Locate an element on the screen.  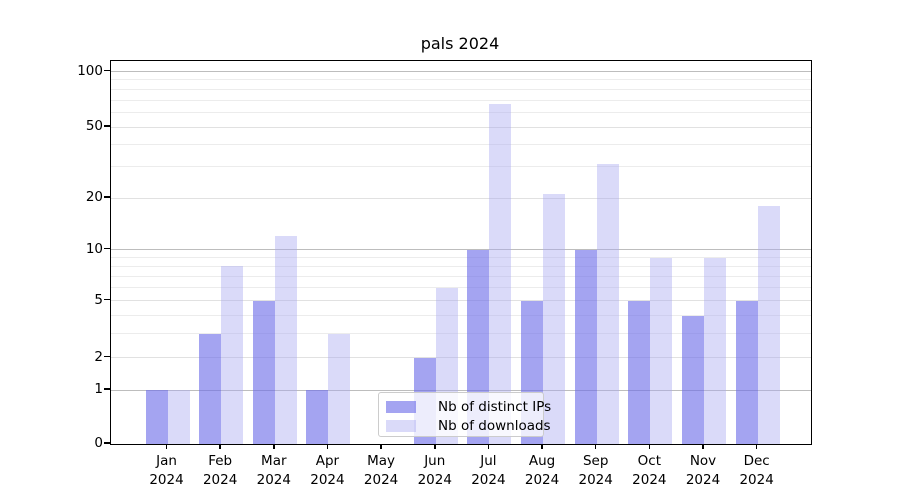
y-axis-tick-label: 100 is located at coordinates (90, 70).